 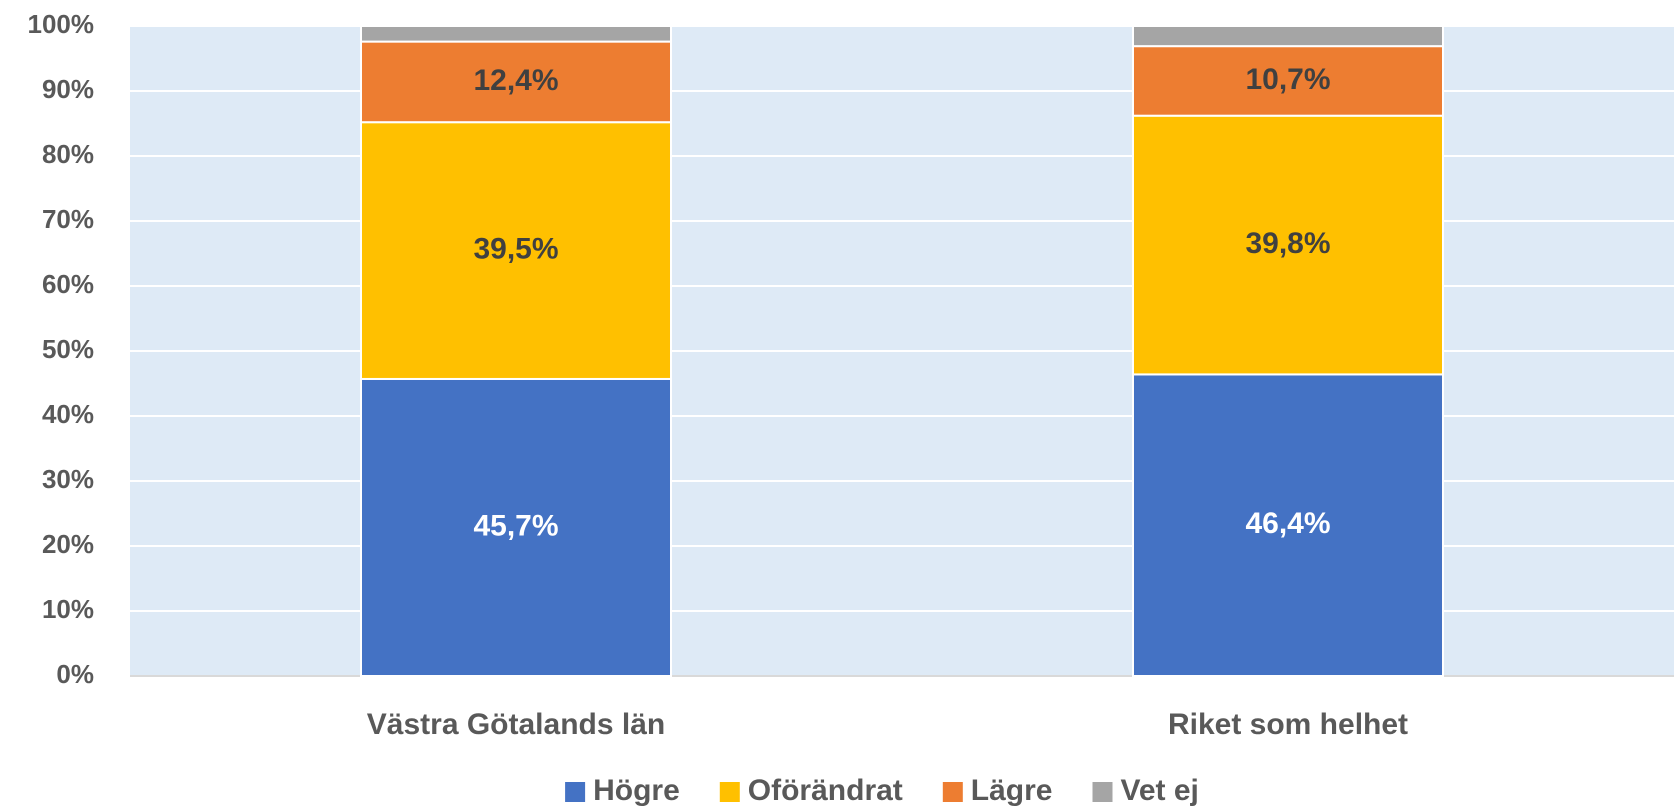 I want to click on legend-label: Oförändrat, so click(x=825, y=790).